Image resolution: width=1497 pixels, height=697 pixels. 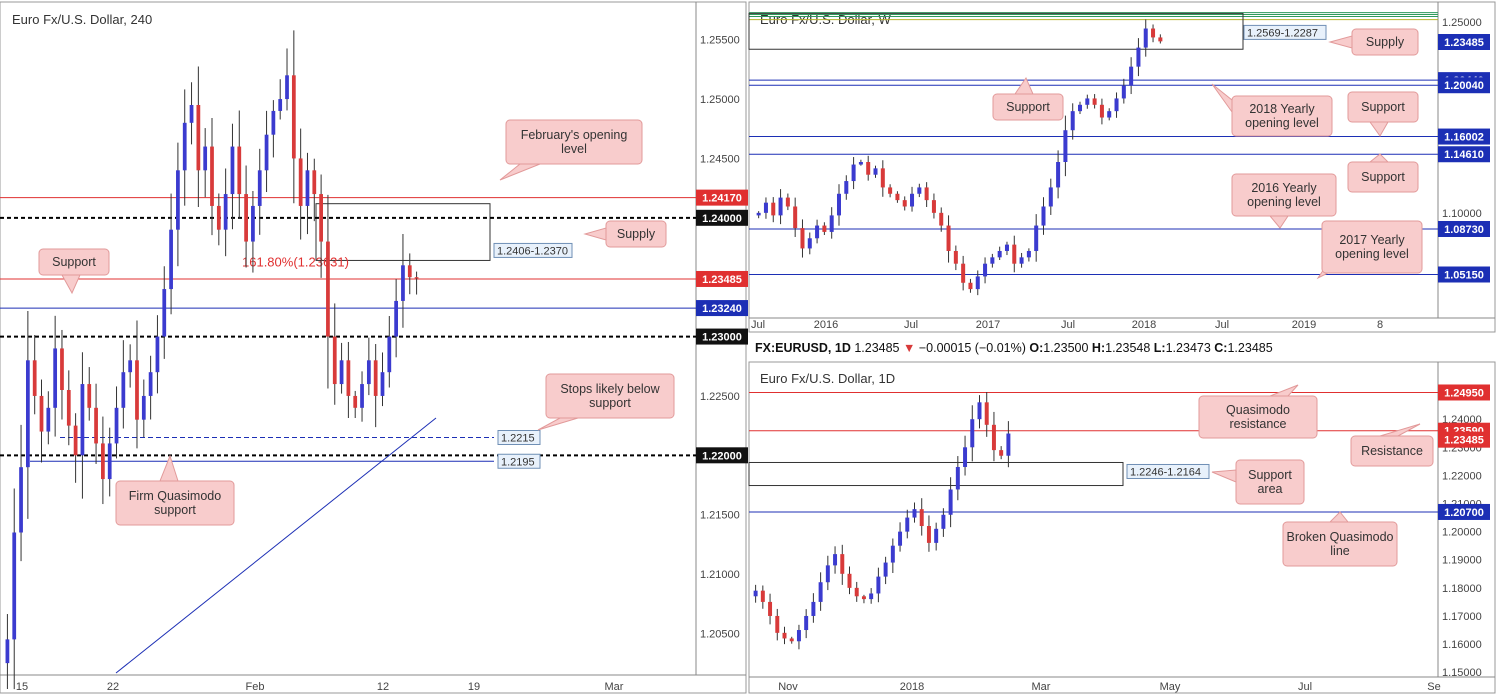 What do you see at coordinates (720, 634) in the screenshot?
I see `left-y-tick-label: 1.20500` at bounding box center [720, 634].